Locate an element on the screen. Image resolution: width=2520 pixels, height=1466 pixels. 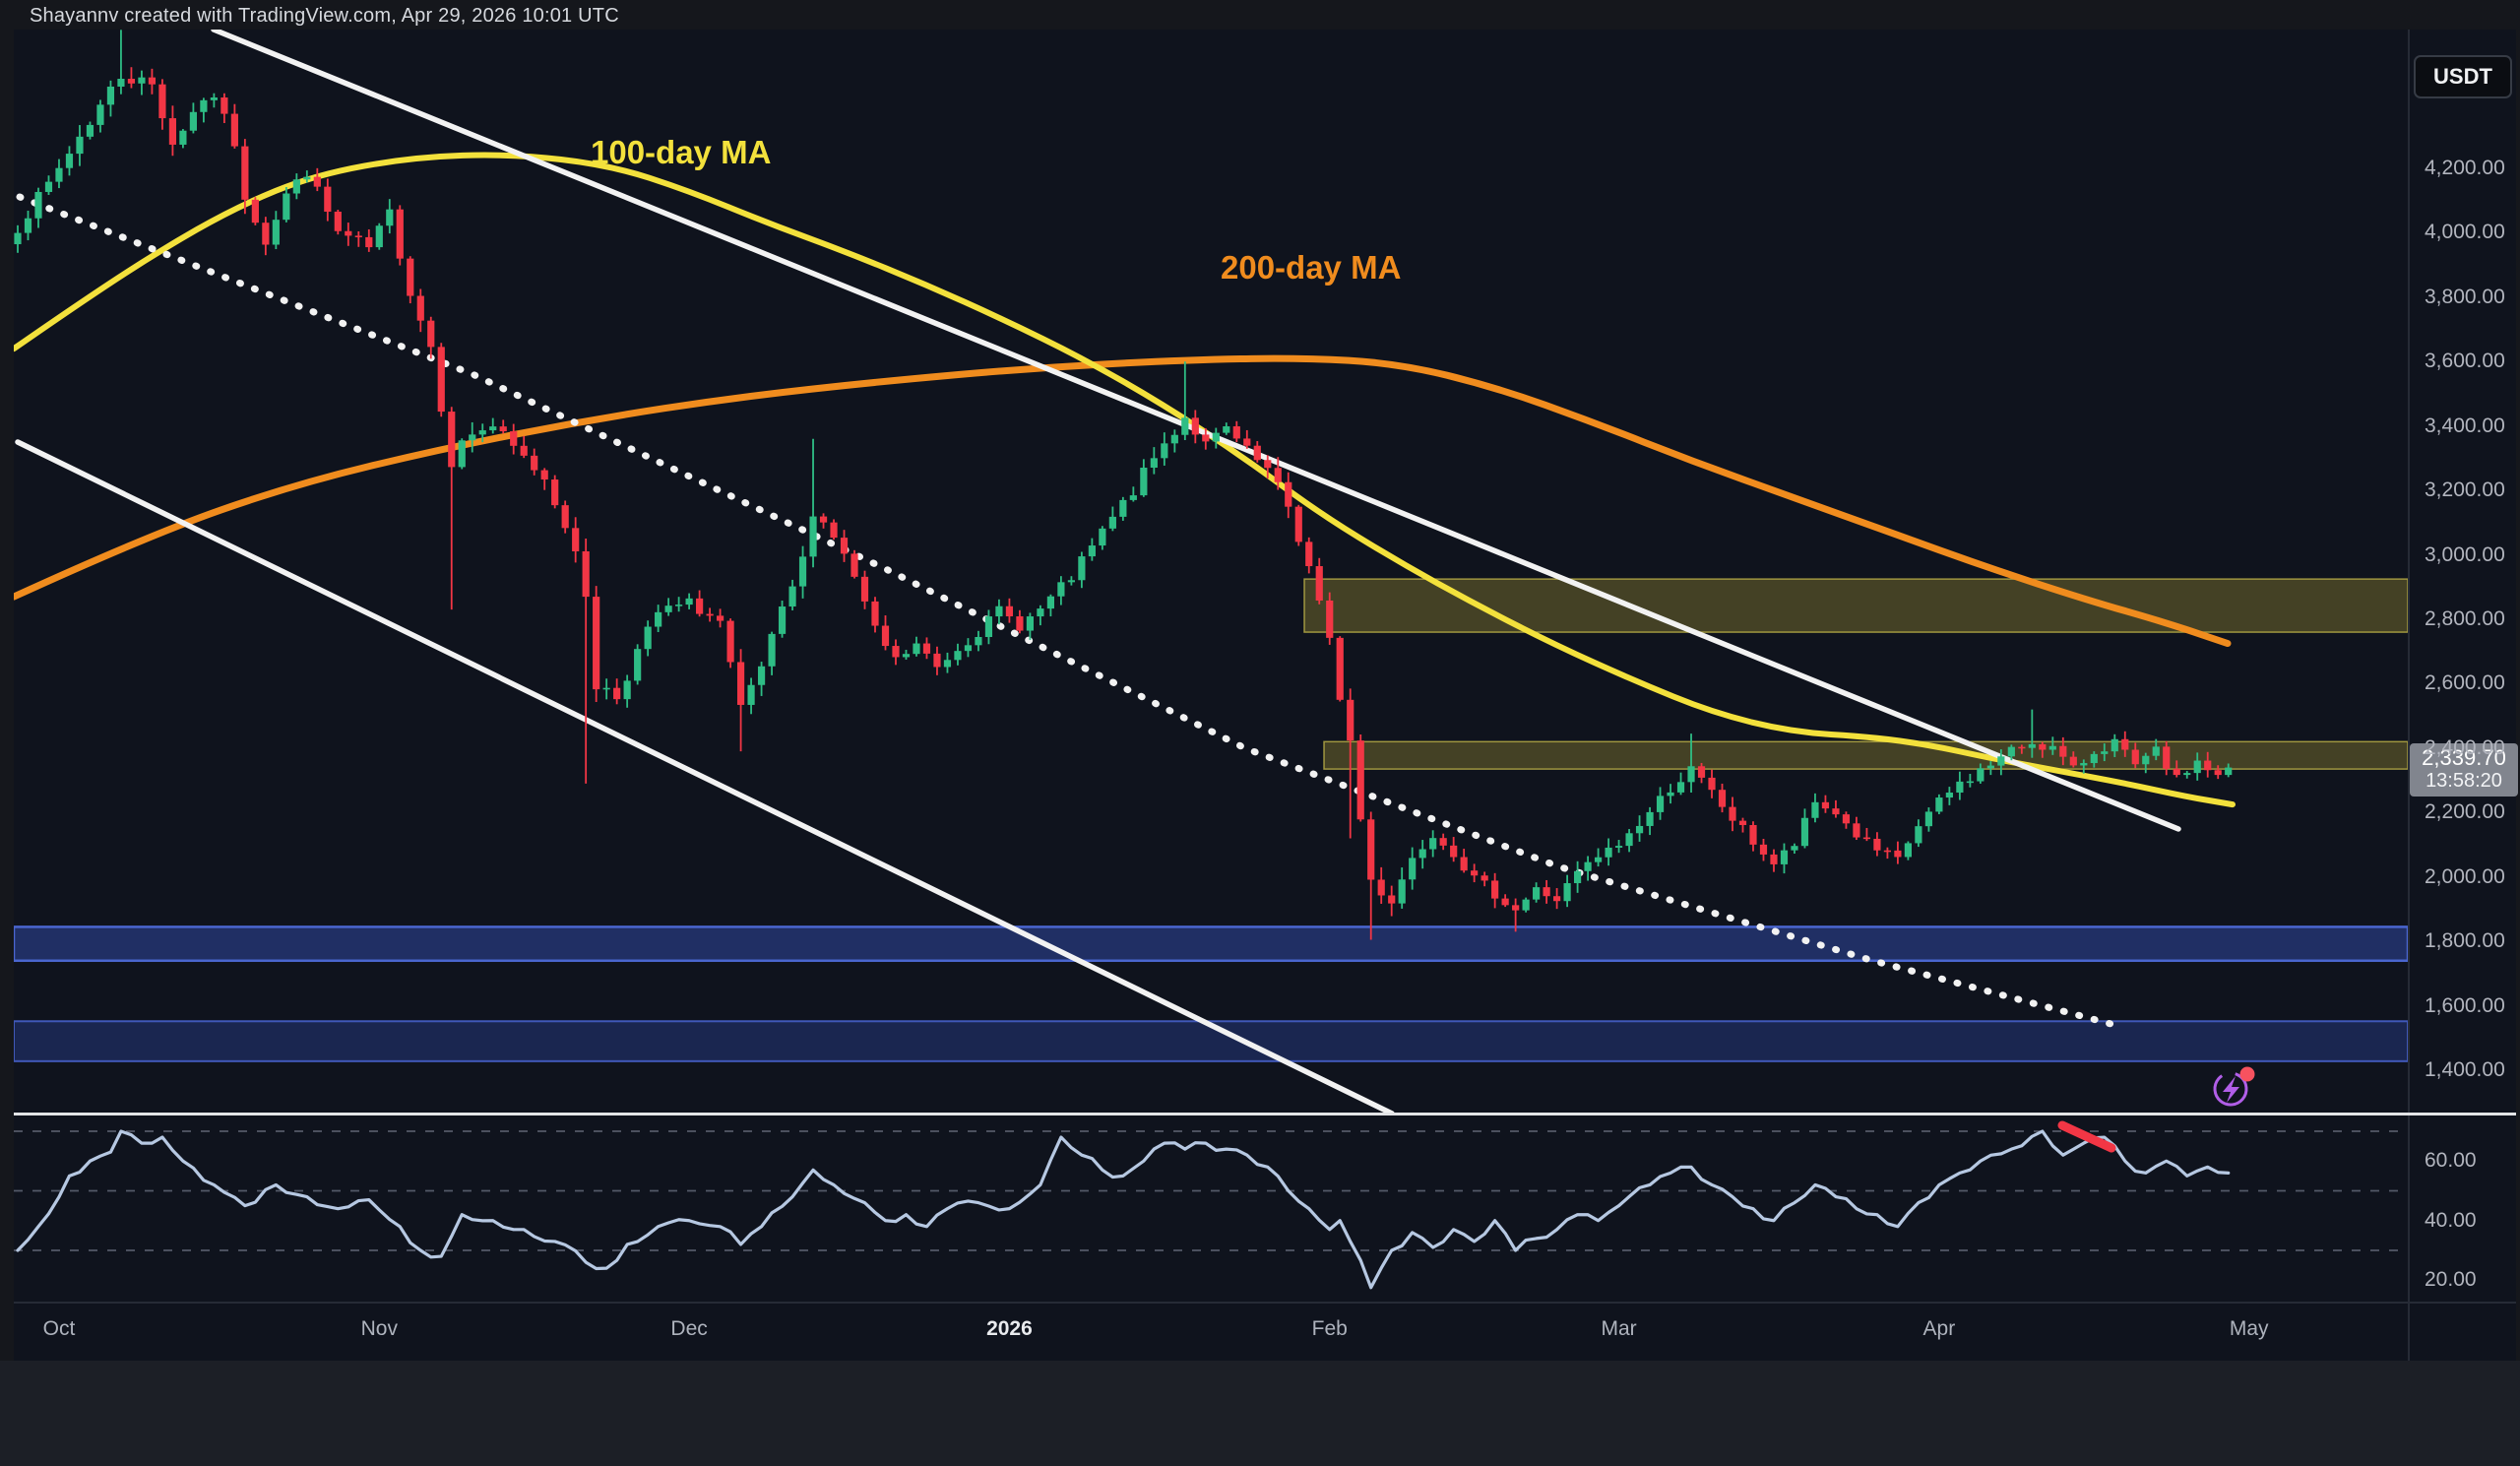
price-tick-3400: 3,400.00 is located at coordinates (2465, 426).